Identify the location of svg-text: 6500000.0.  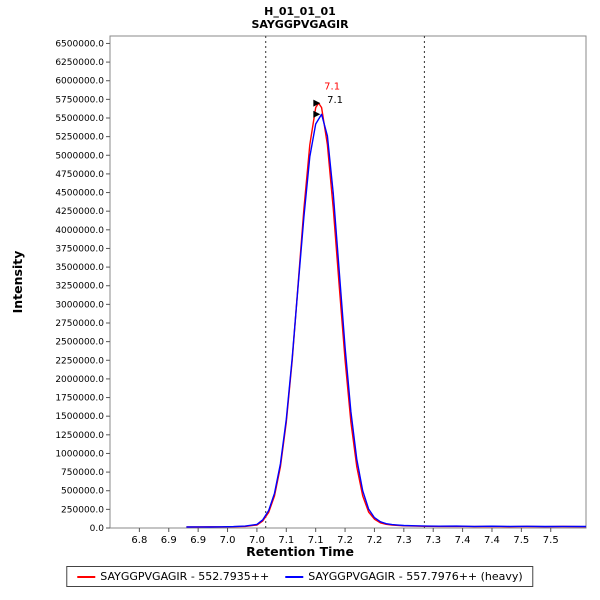
(79, 44).